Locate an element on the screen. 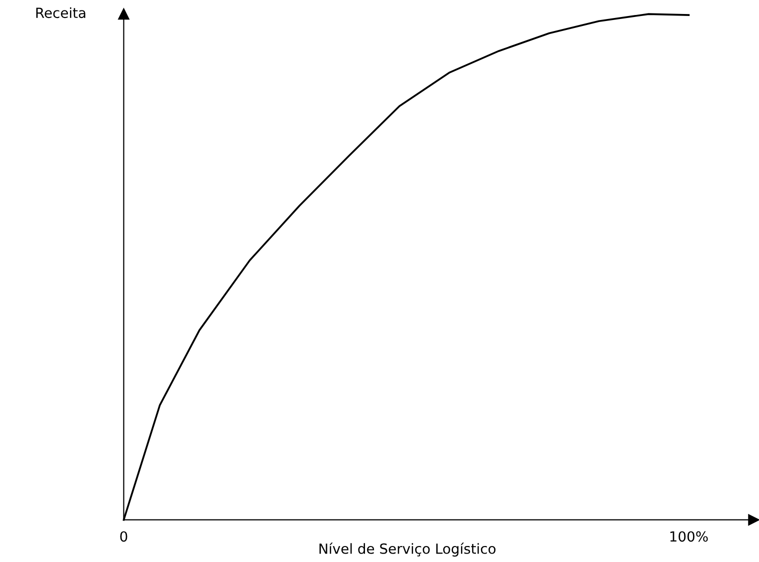 The height and width of the screenshot is (562, 759). x-axis-title: Nível de Serviço Logístico is located at coordinates (408, 549).